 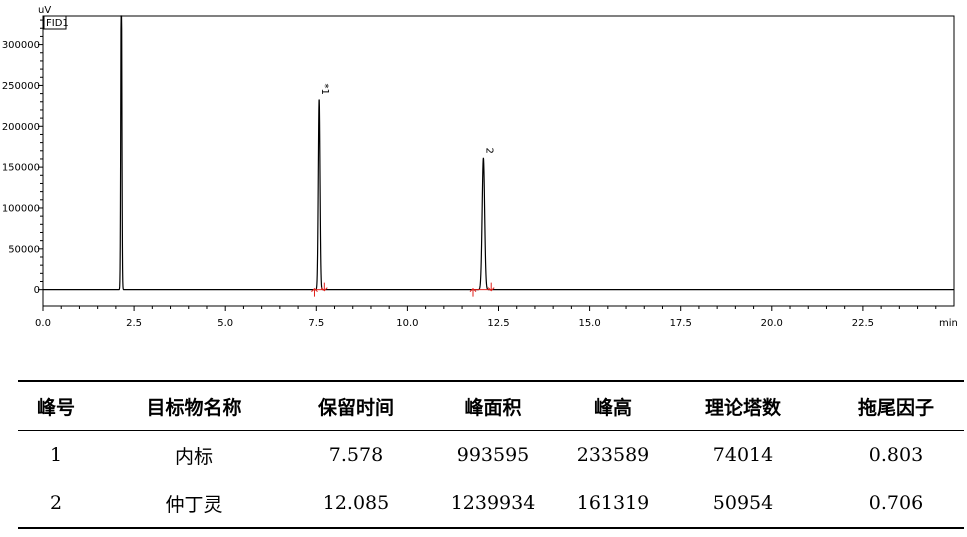 I want to click on y-tick-label: 300000, so click(x=21, y=45).